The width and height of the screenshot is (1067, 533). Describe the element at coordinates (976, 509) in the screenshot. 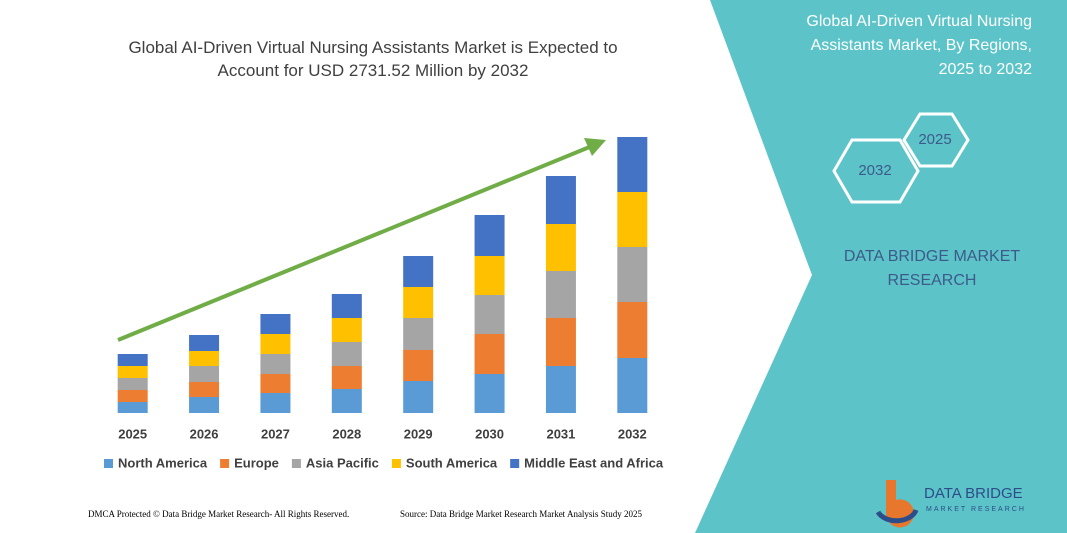

I see `logo-sub: MARKET RESEARCH` at that location.